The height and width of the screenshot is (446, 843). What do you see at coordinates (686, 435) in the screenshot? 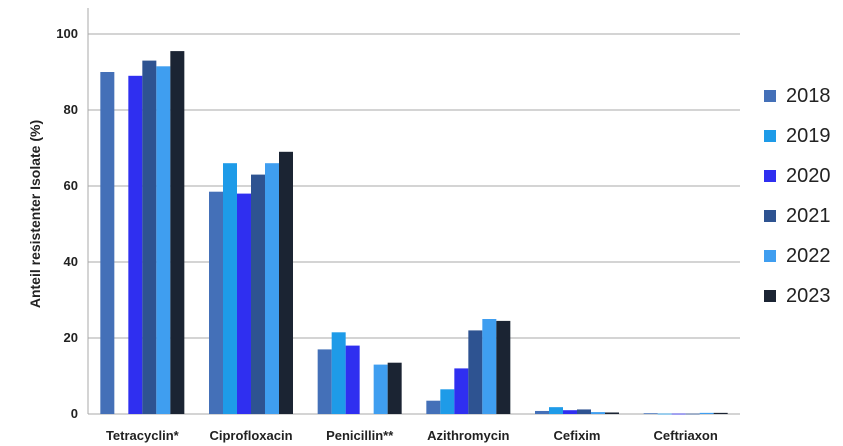
I see `x-category-label: Ceftriaxon` at bounding box center [686, 435].